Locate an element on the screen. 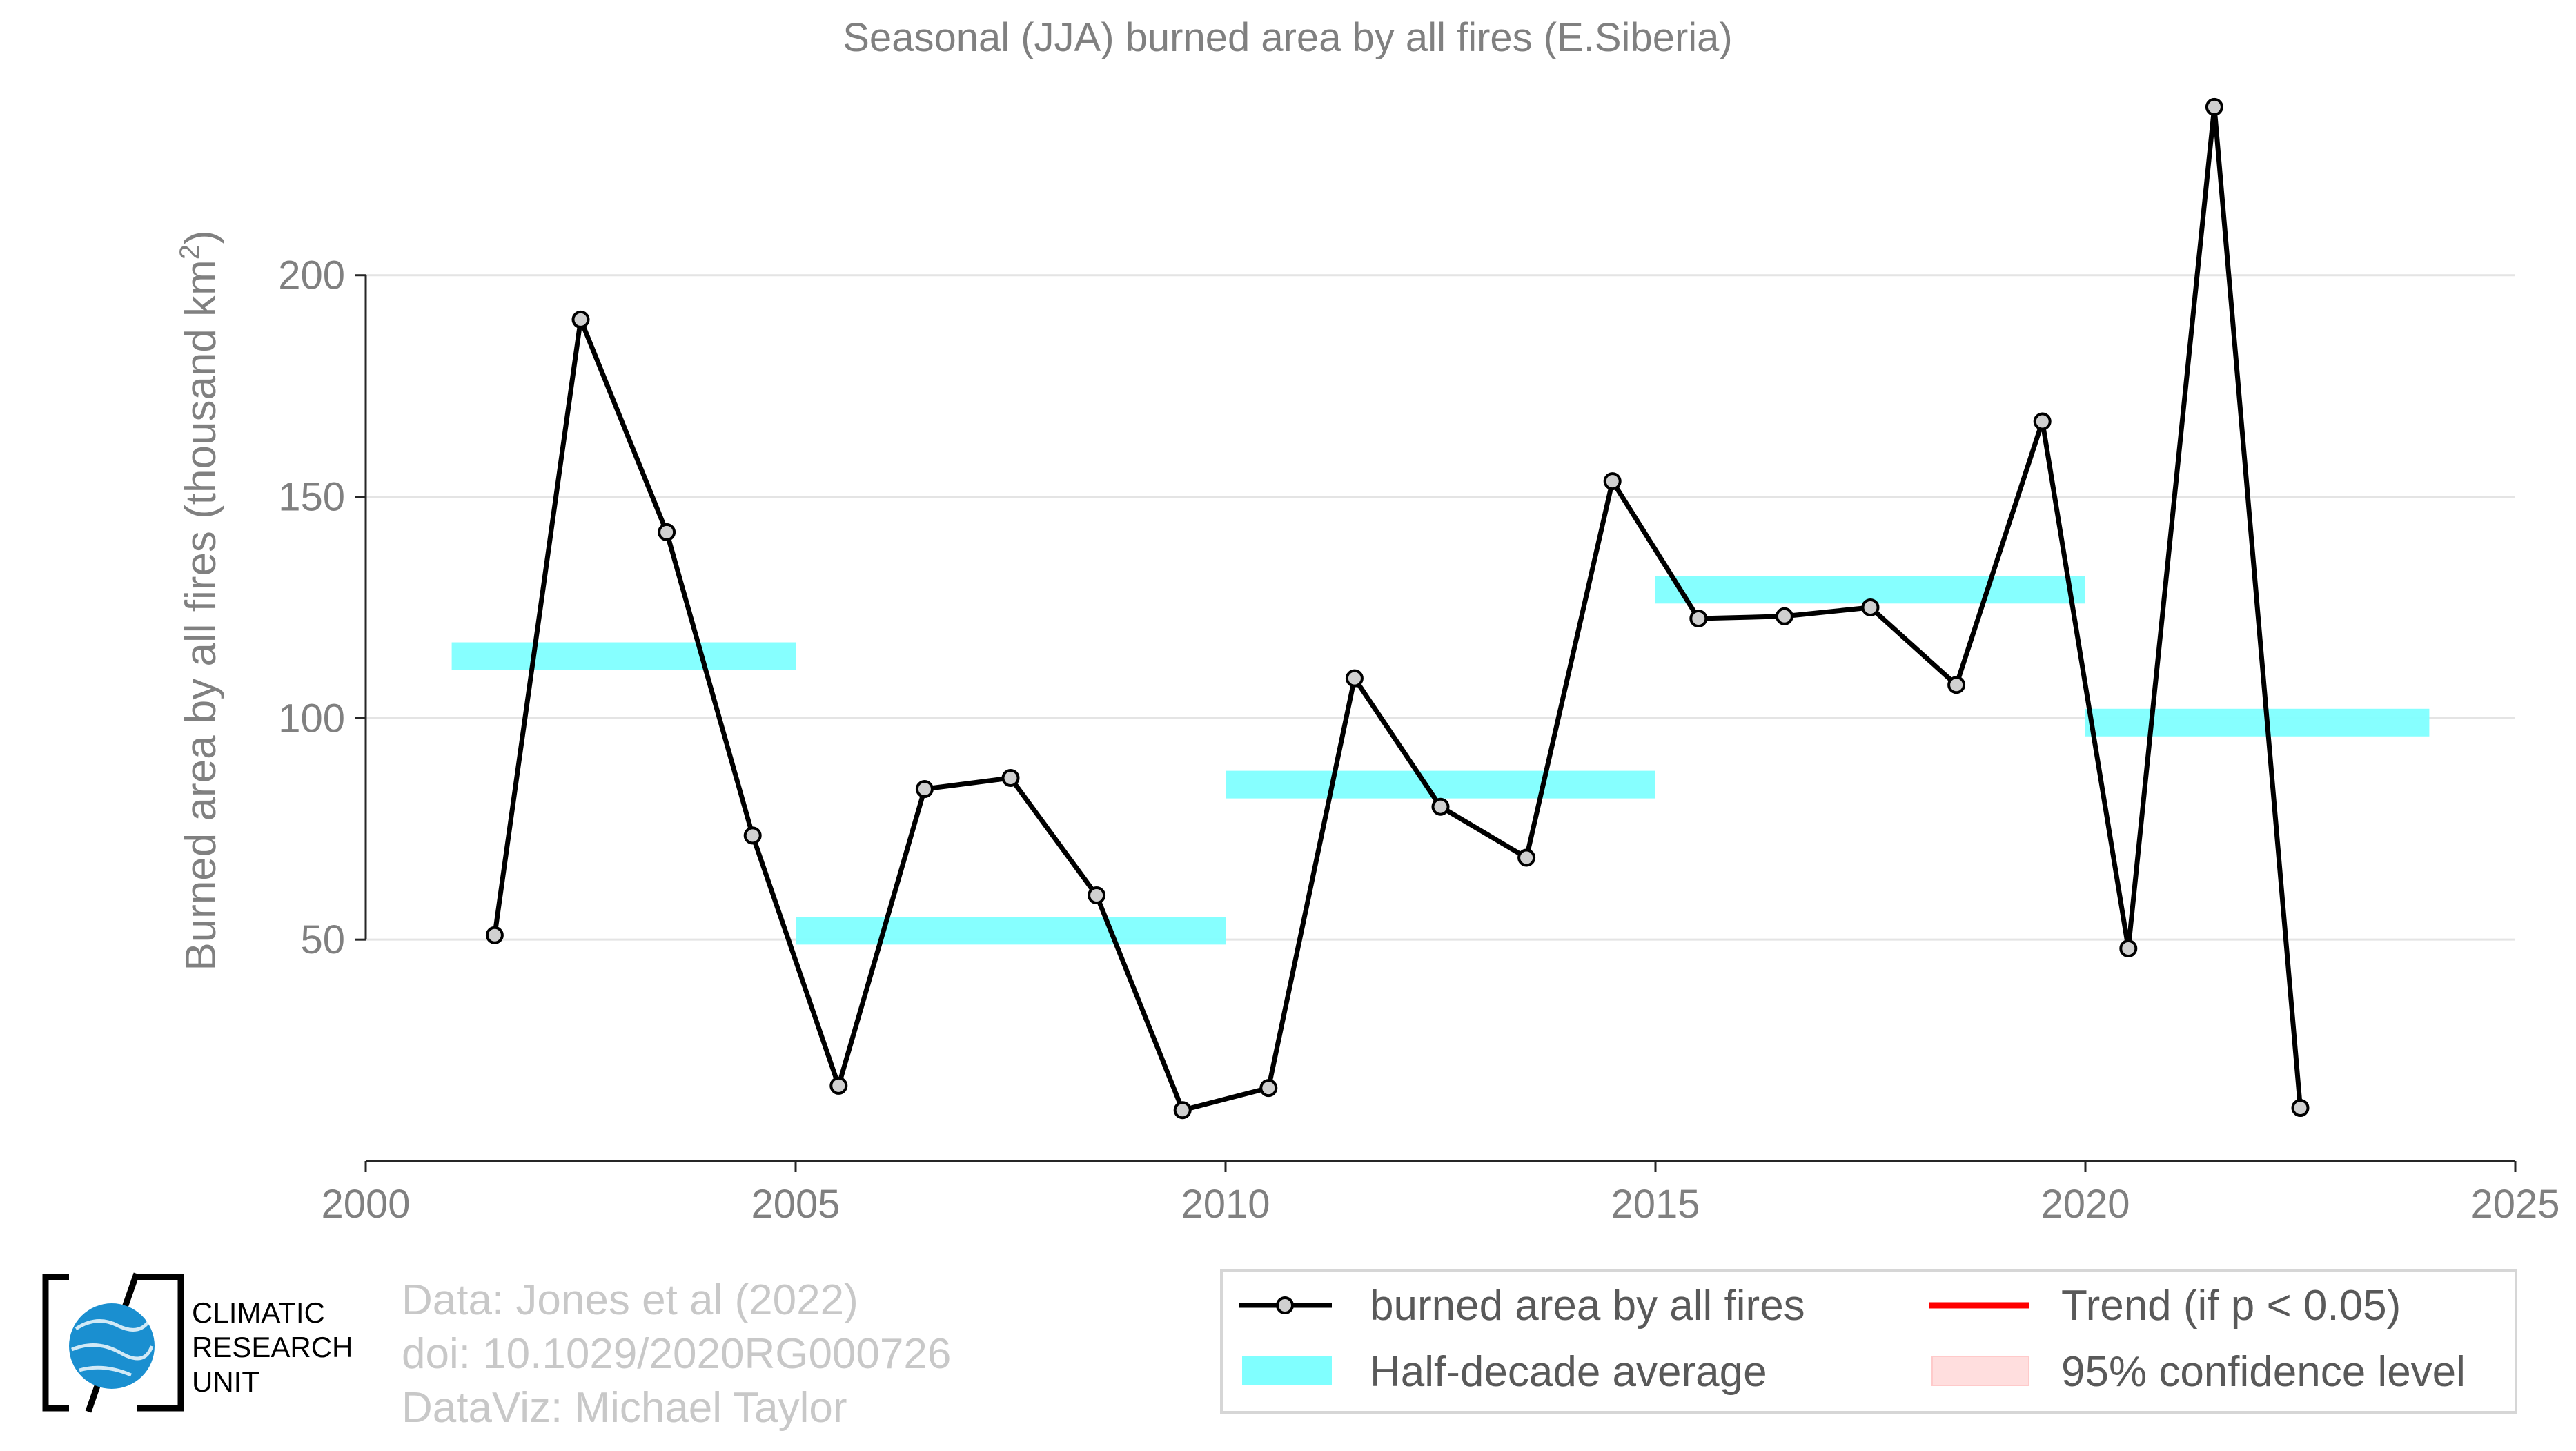 The width and height of the screenshot is (2576, 1451). legend-label-half-decade: Half-decade average is located at coordinates (1568, 1372).